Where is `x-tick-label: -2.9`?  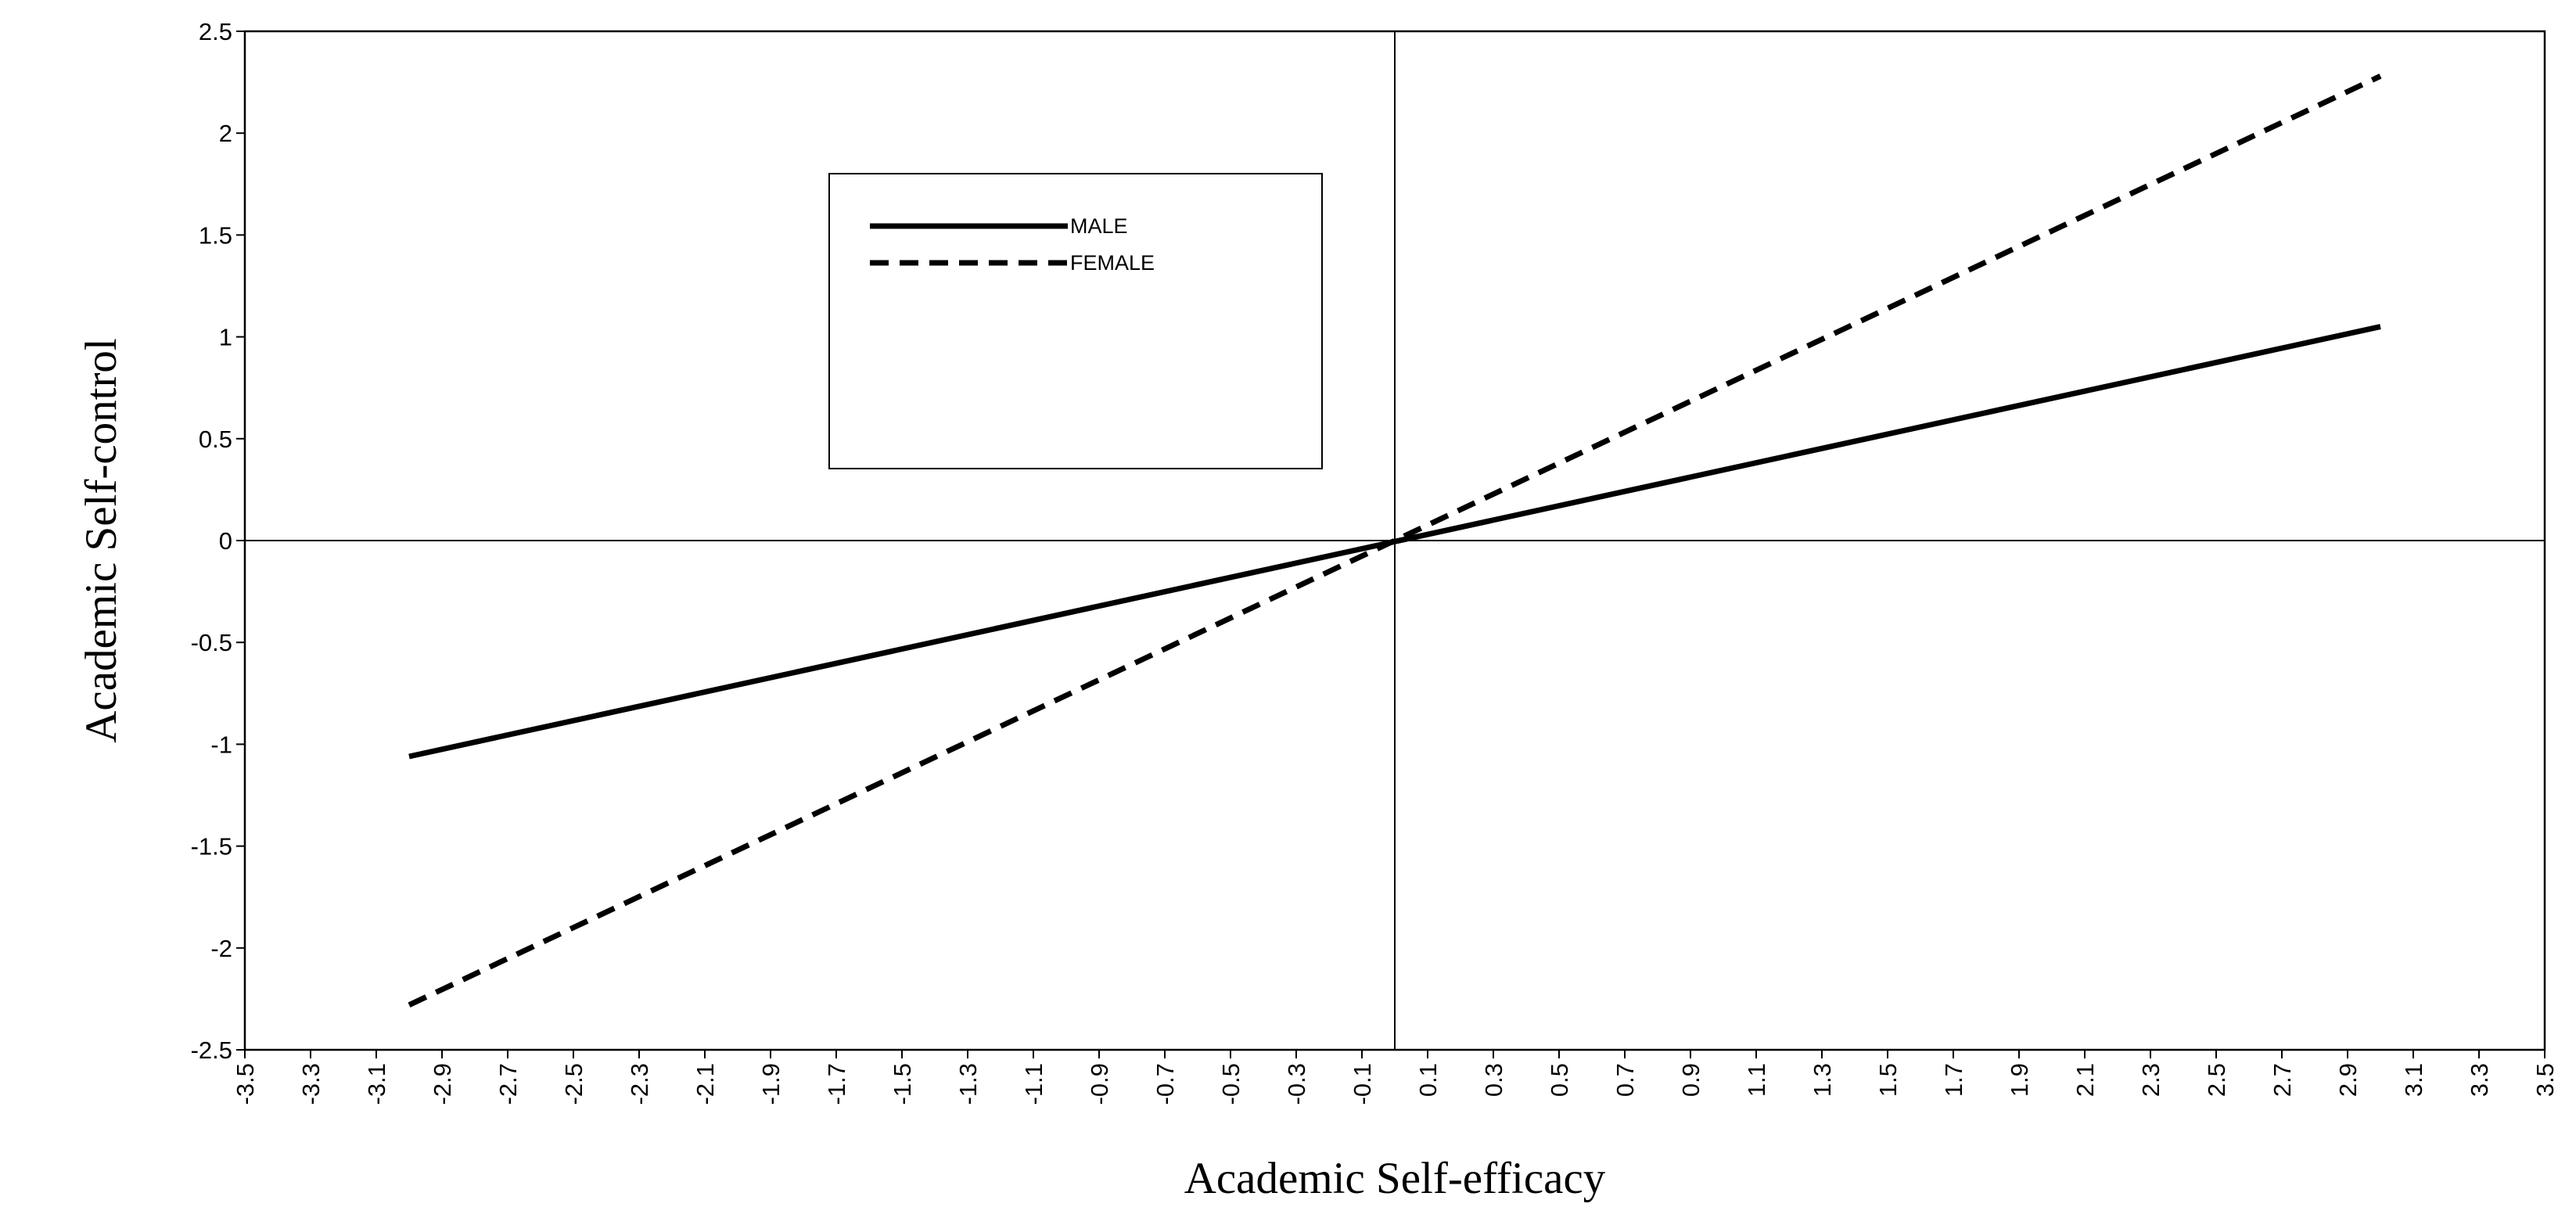
x-tick-label: -2.9 is located at coordinates (442, 1084).